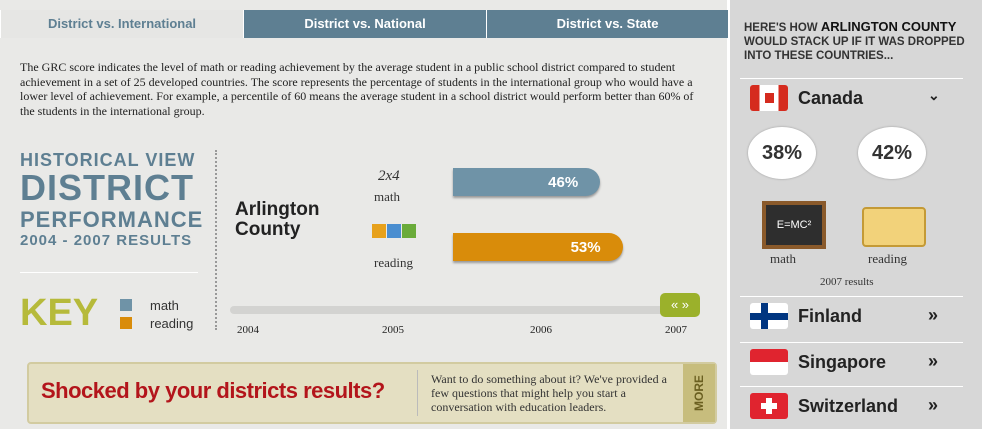 The height and width of the screenshot is (429, 982). What do you see at coordinates (847, 282) in the screenshot?
I see `note: 2007 results` at bounding box center [847, 282].